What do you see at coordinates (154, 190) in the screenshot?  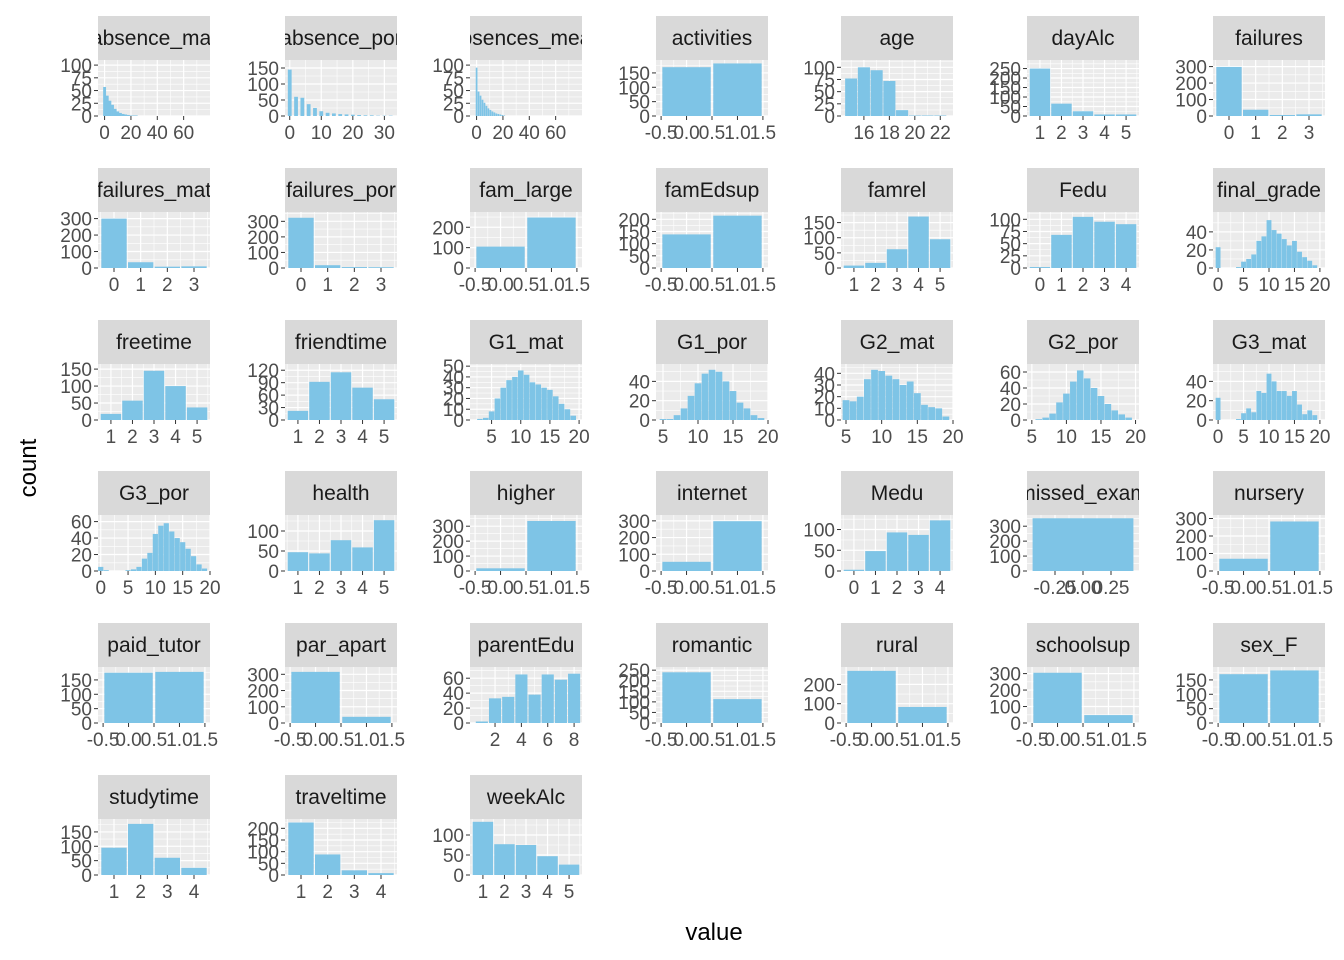 I see `facet-strip-label: failures_mat` at bounding box center [154, 190].